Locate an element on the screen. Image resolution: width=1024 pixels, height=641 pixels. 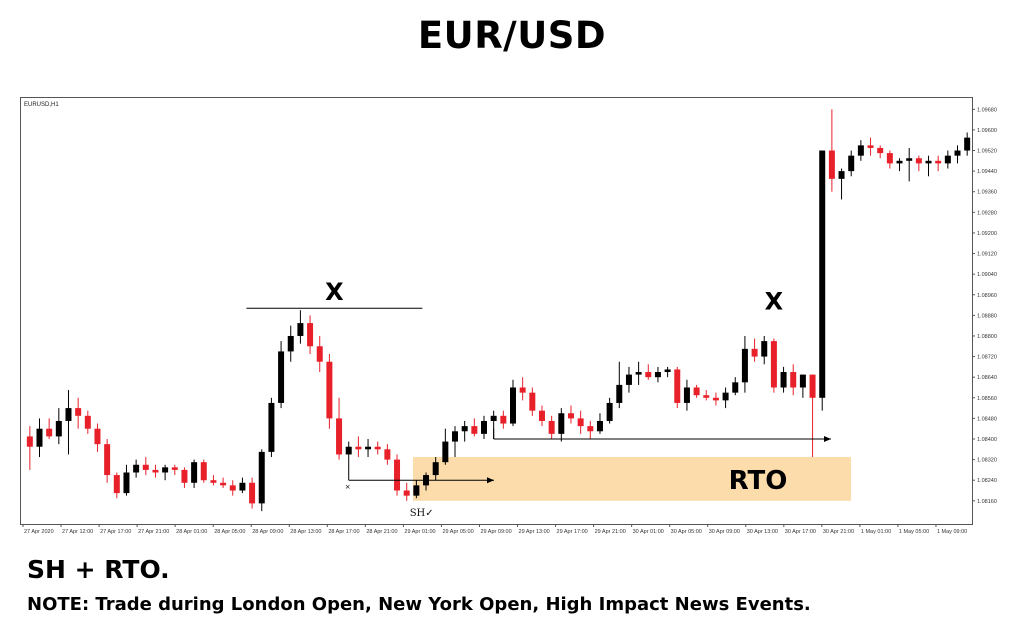
y-tick-label: 1.08320 is located at coordinates (987, 461).